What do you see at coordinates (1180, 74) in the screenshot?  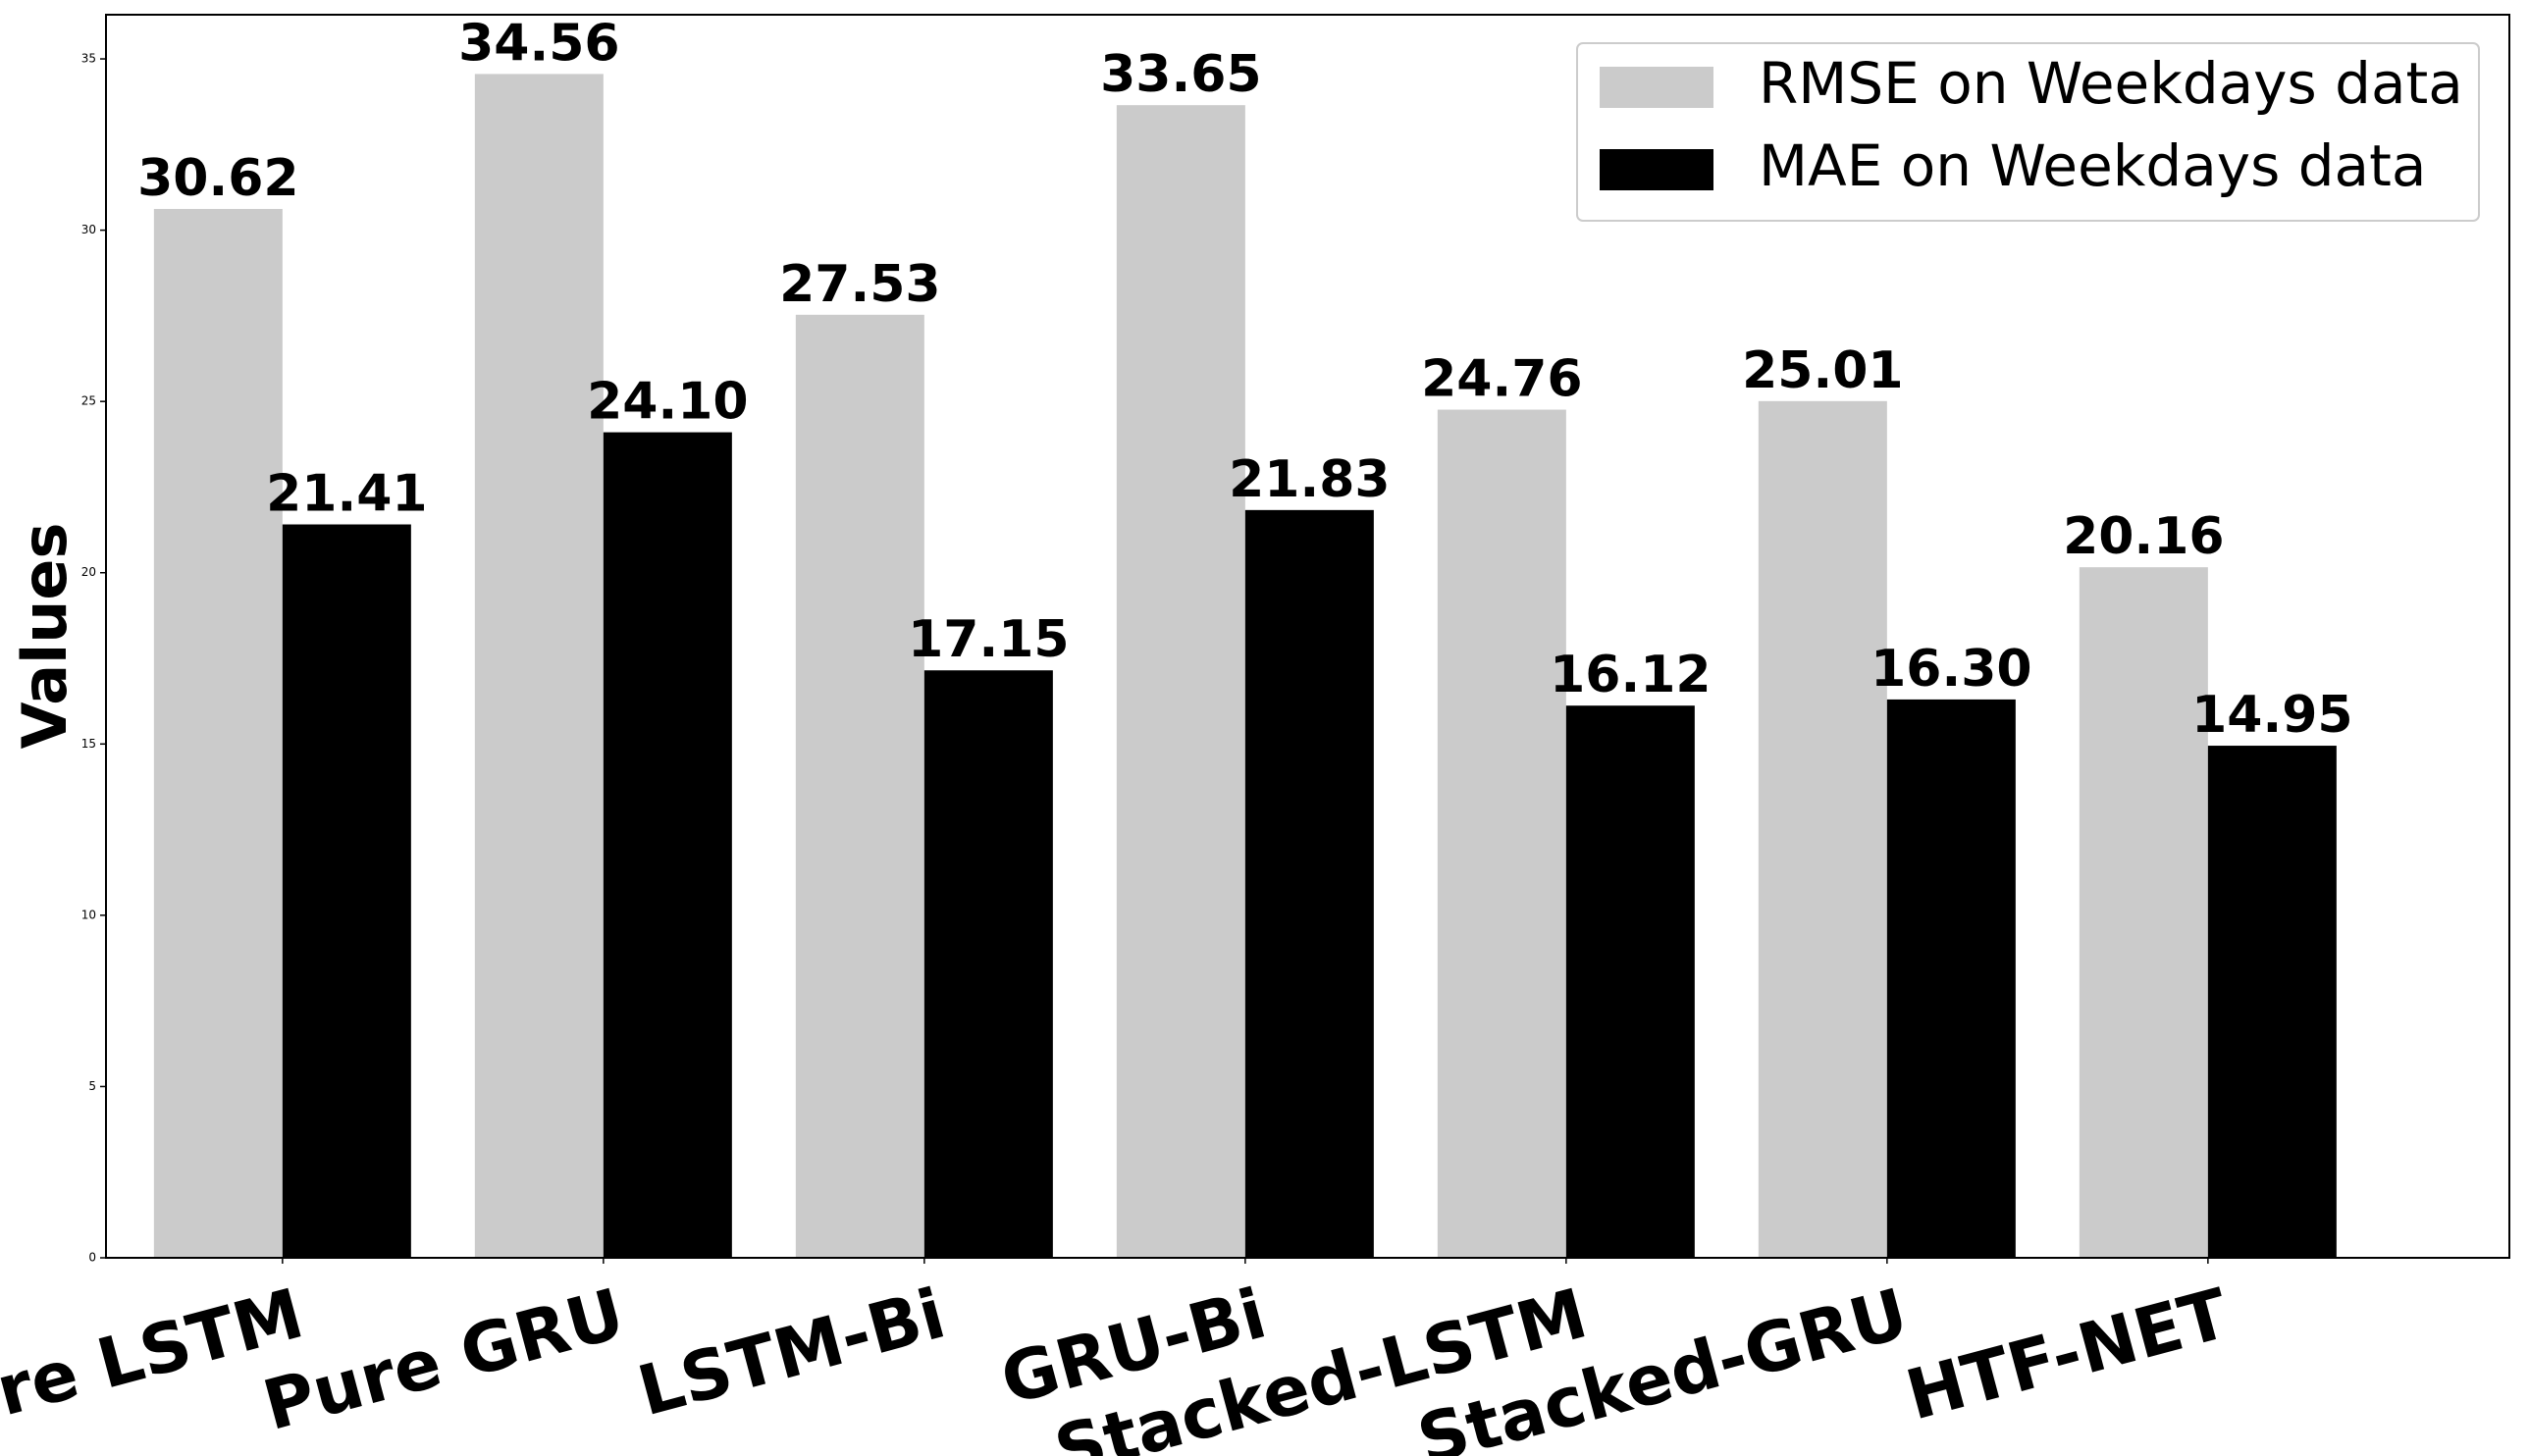 I see `value-label: 33.65` at bounding box center [1180, 74].